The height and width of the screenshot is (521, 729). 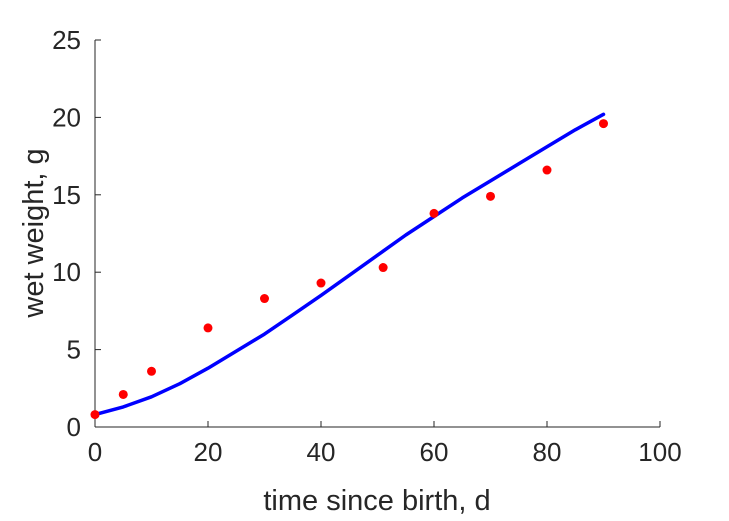 I want to click on x-tick-label: 100, so click(x=659, y=452).